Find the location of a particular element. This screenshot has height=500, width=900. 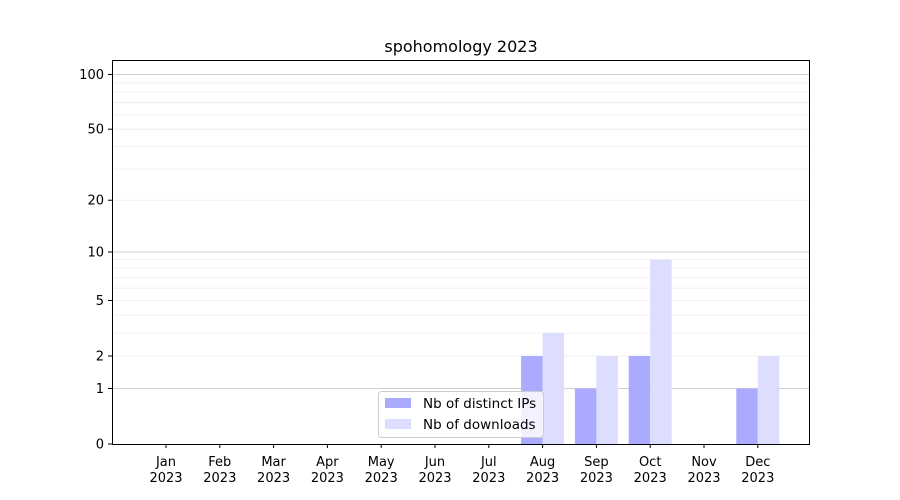

x-tick-label-month: Feb is located at coordinates (219, 462).